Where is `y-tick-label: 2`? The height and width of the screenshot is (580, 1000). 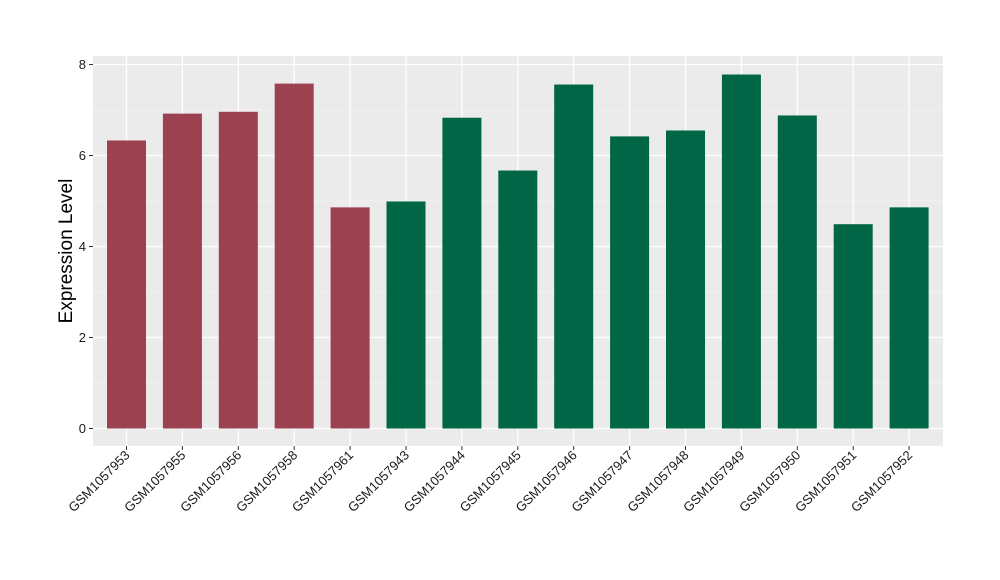 y-tick-label: 2 is located at coordinates (82, 337).